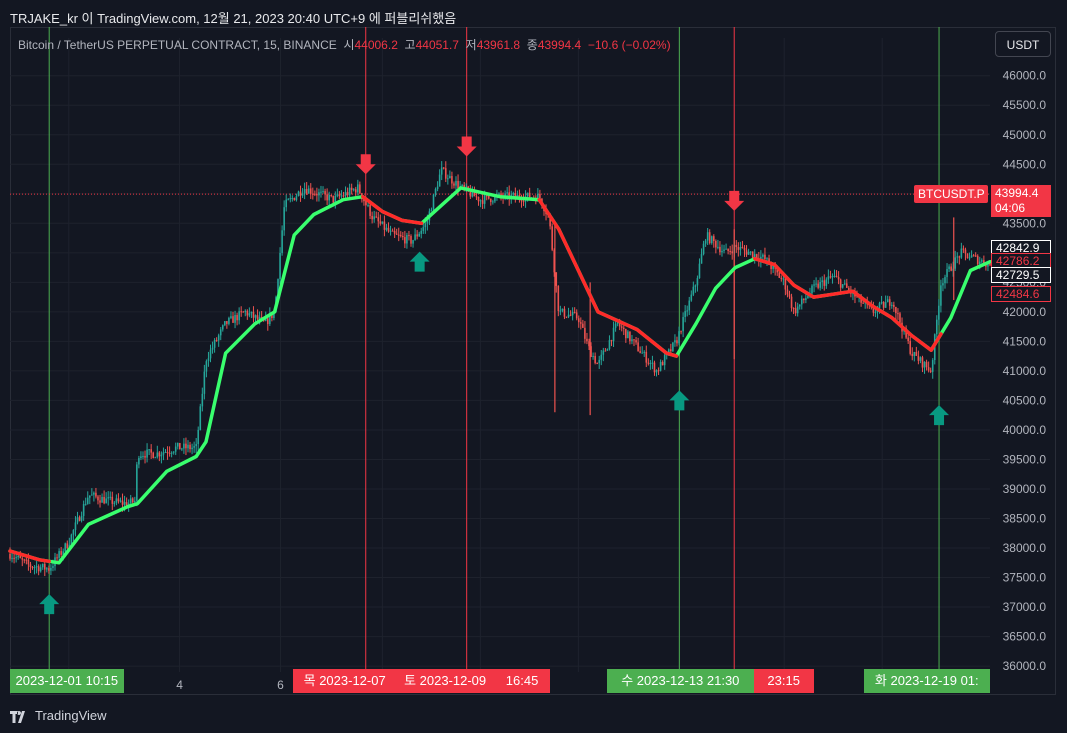  What do you see at coordinates (71, 715) in the screenshot?
I see `brand-name: TradingView` at bounding box center [71, 715].